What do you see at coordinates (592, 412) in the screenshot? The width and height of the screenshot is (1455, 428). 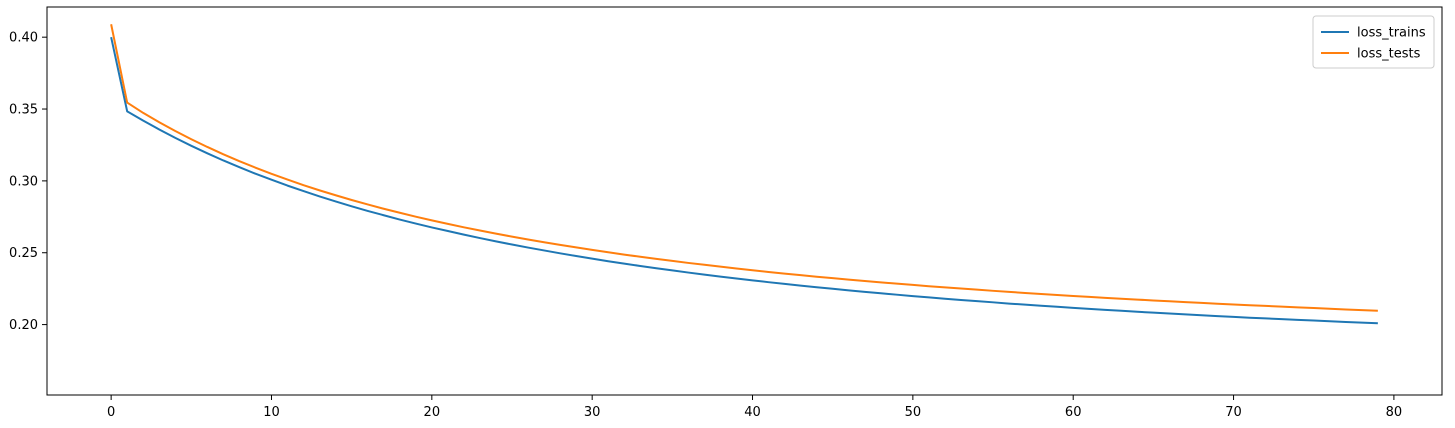 I see `x-tick-label: 30` at bounding box center [592, 412].